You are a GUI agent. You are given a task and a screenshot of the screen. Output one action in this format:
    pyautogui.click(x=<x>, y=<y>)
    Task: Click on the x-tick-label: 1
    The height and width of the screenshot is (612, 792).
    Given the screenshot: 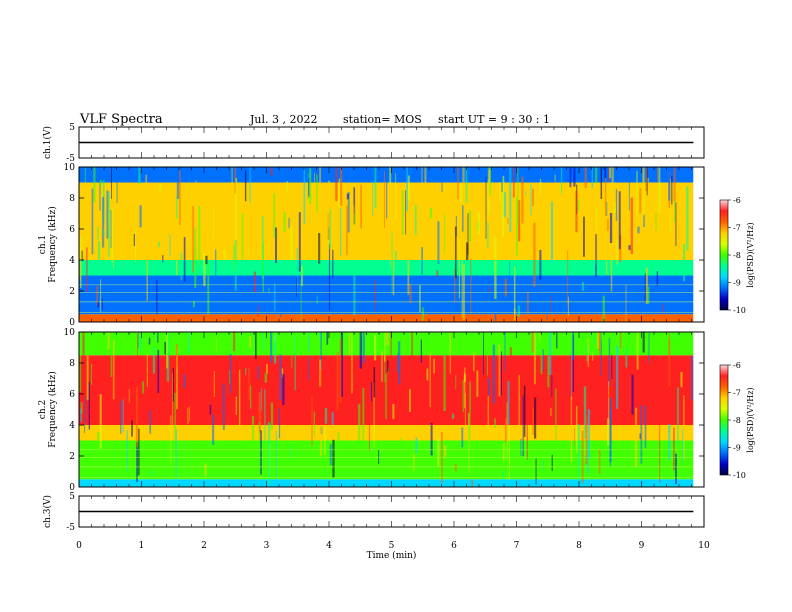 What is the action you would take?
    pyautogui.click(x=142, y=546)
    